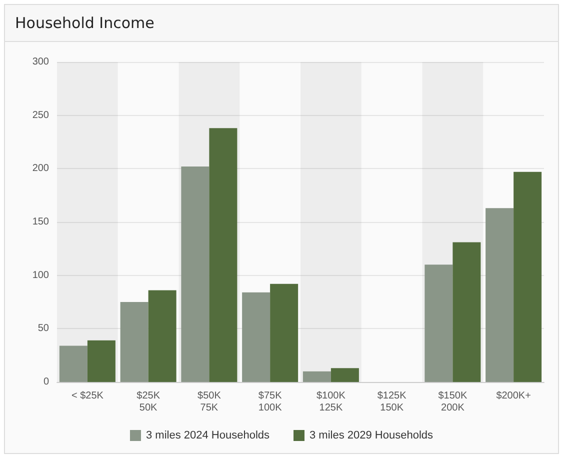  Describe the element at coordinates (270, 402) in the screenshot. I see `x-tick-label: $75K 100K` at that location.